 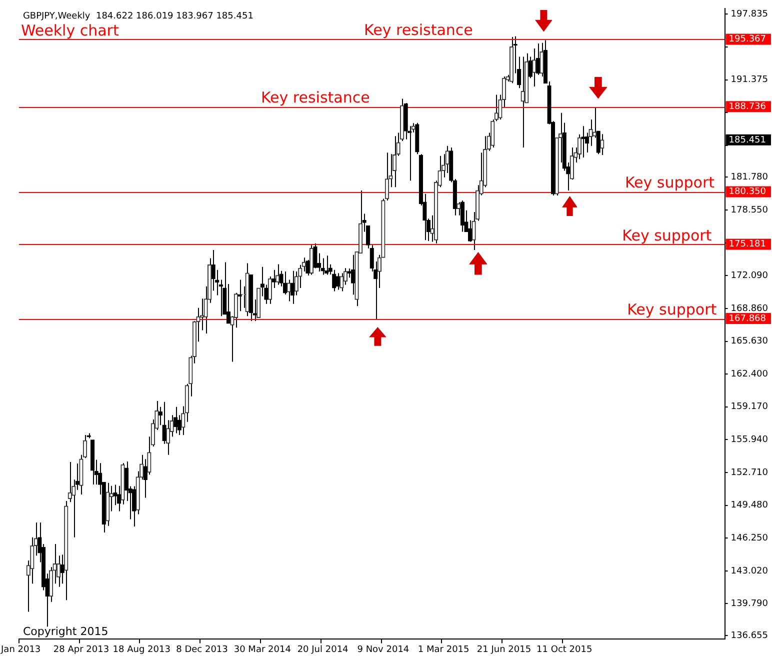 What do you see at coordinates (747, 140) in the screenshot?
I see `text: 185.451` at bounding box center [747, 140].